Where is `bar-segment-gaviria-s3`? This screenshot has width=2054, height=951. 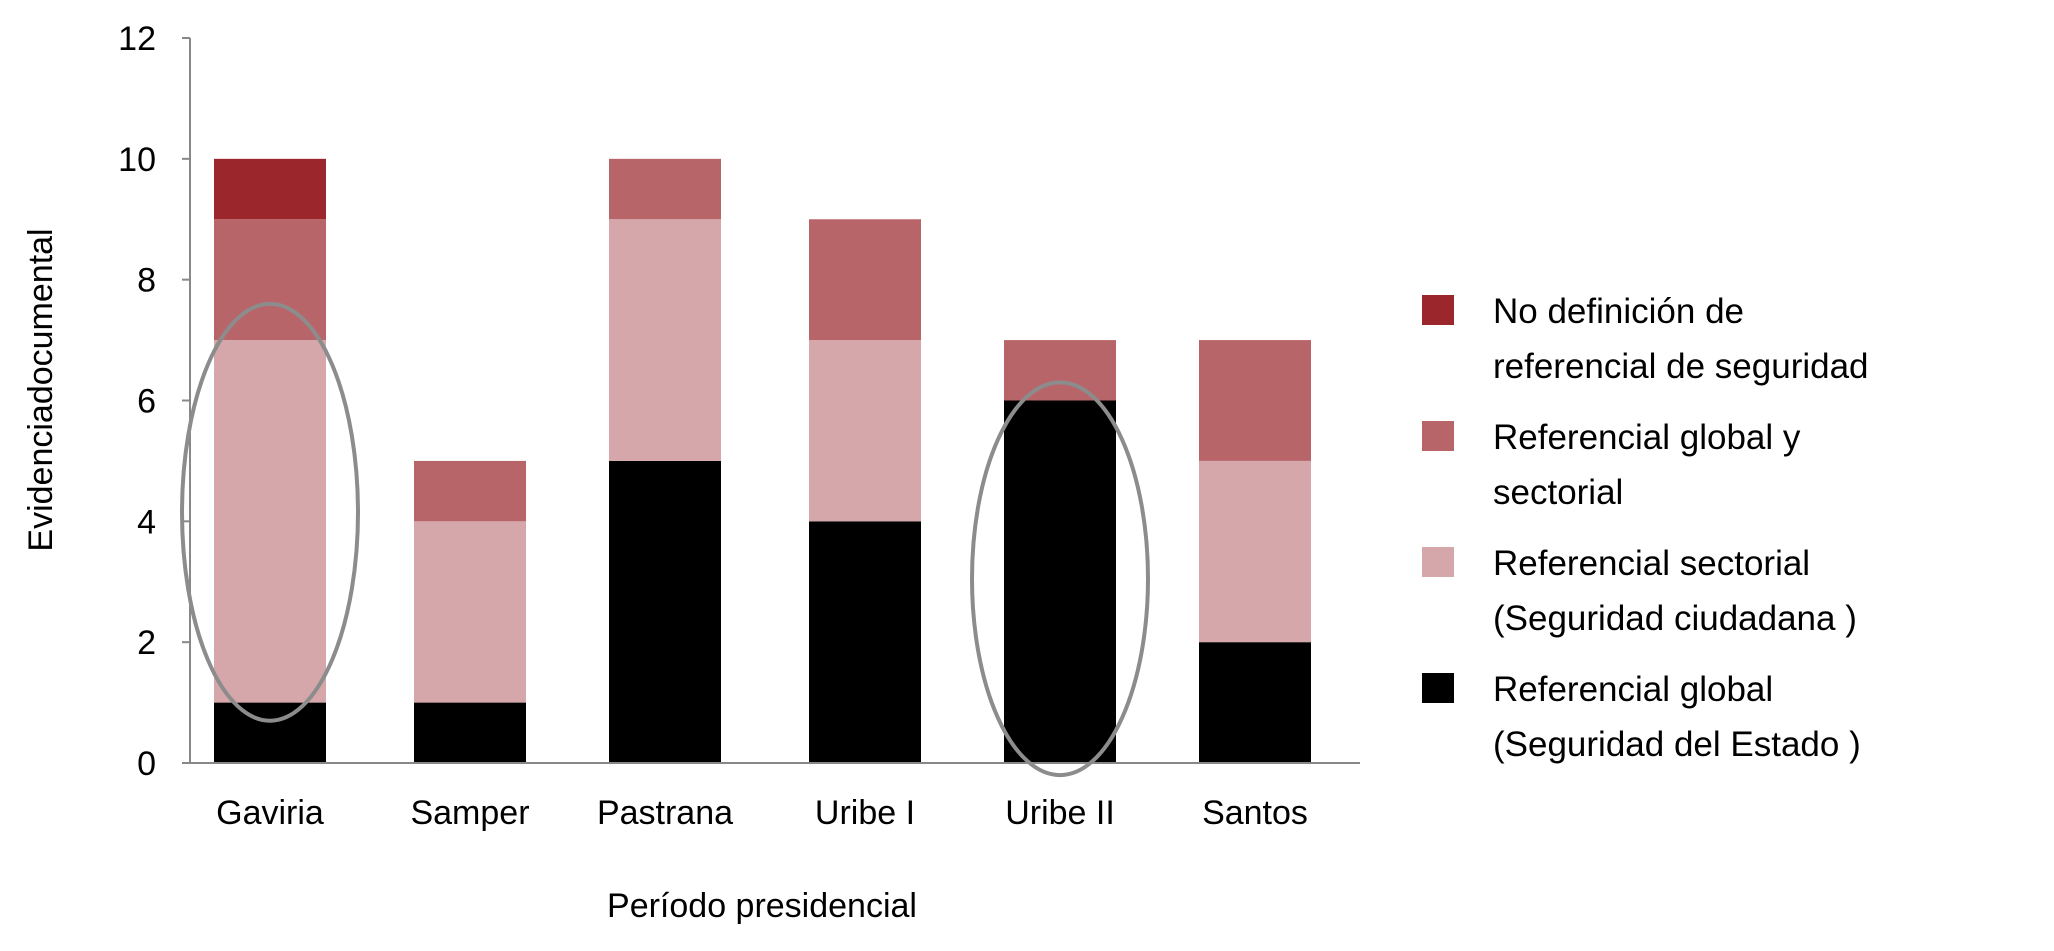 bar-segment-gaviria-s3 is located at coordinates (270, 189).